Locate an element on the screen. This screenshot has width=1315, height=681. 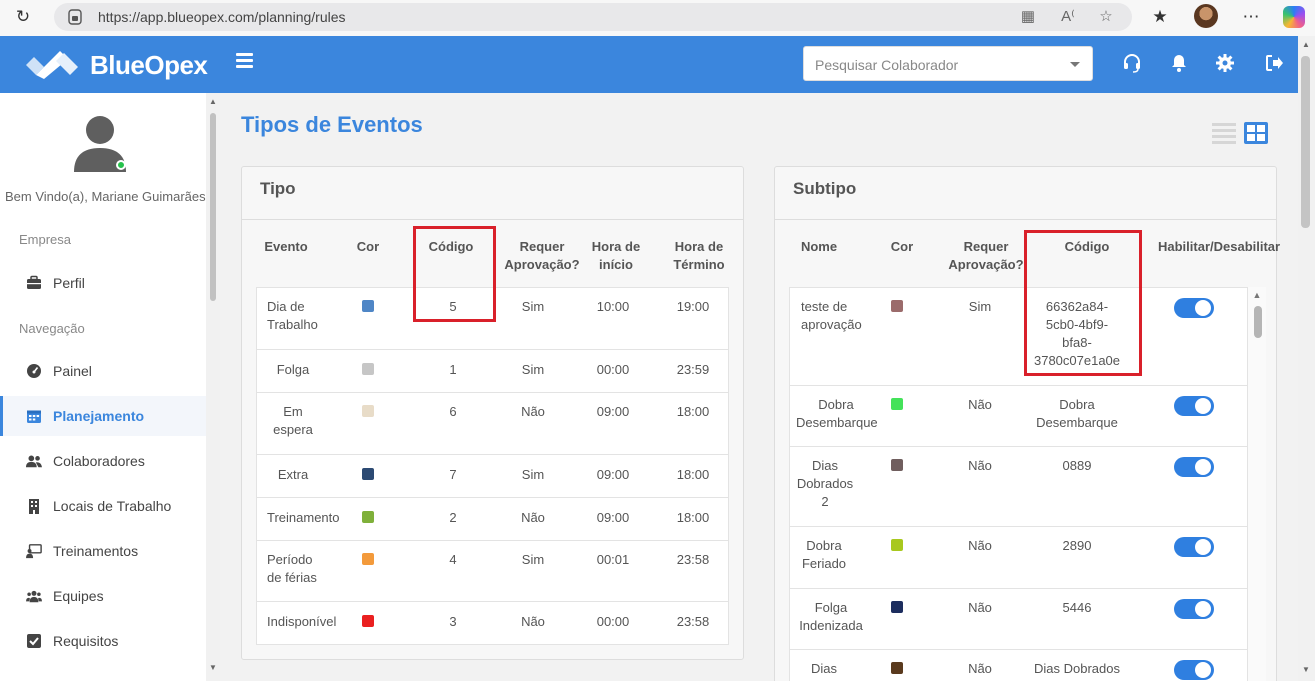
sidebar-item-planejamento: Planejamento is located at coordinates (103, 416).